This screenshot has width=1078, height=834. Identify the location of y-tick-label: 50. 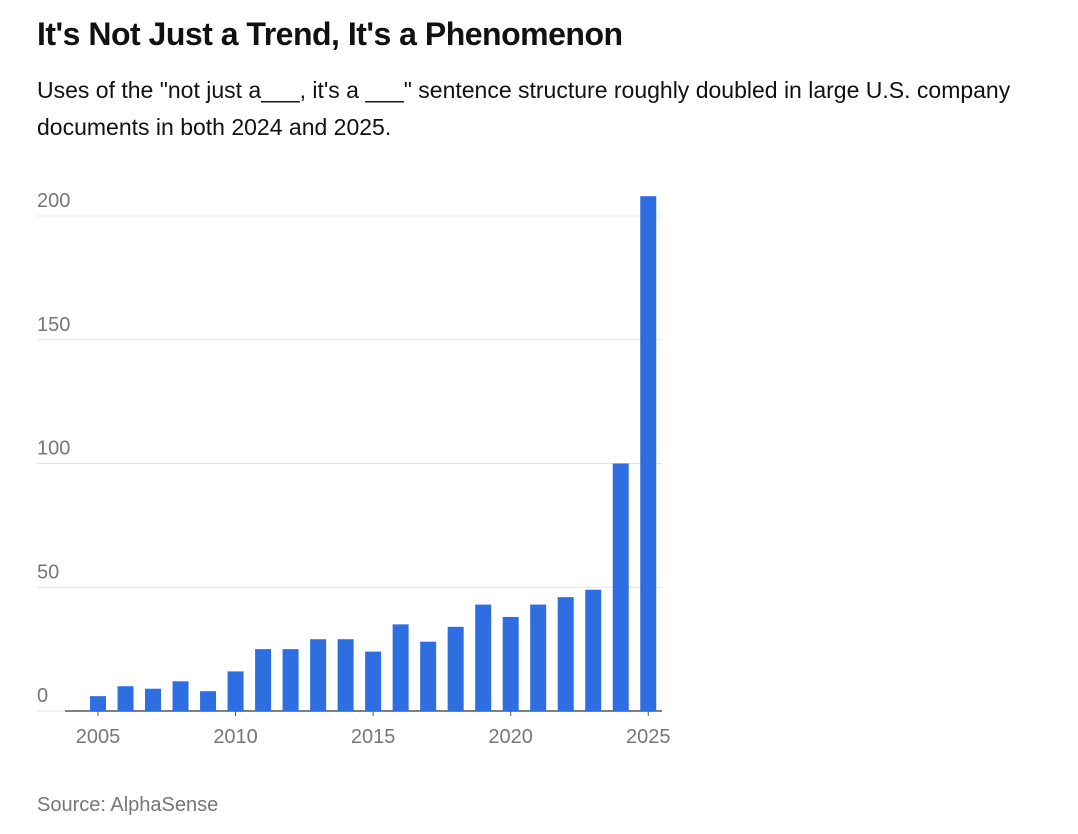
(48, 572).